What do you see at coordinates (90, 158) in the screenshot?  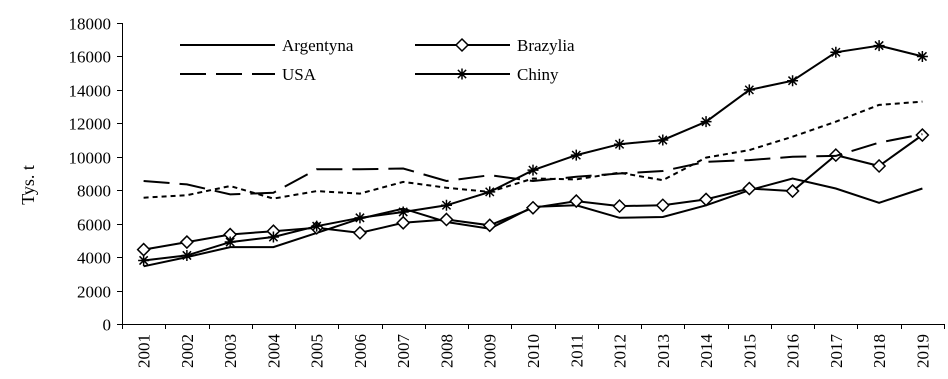 I see `y-tick-label: 10000` at bounding box center [90, 158].